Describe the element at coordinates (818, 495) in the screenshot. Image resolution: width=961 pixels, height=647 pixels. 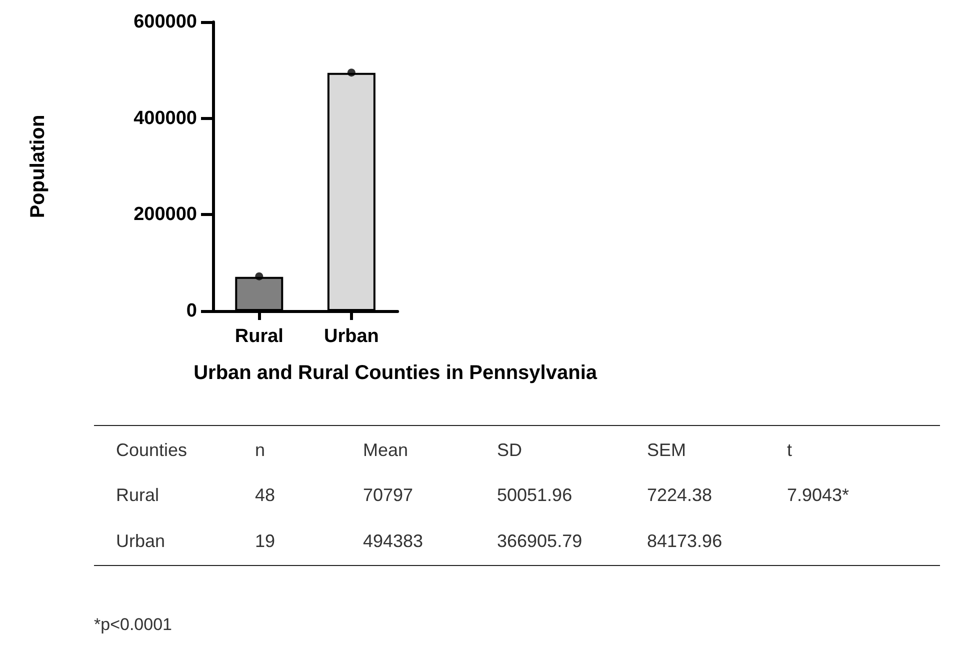
I see `text: 7.9043*` at that location.